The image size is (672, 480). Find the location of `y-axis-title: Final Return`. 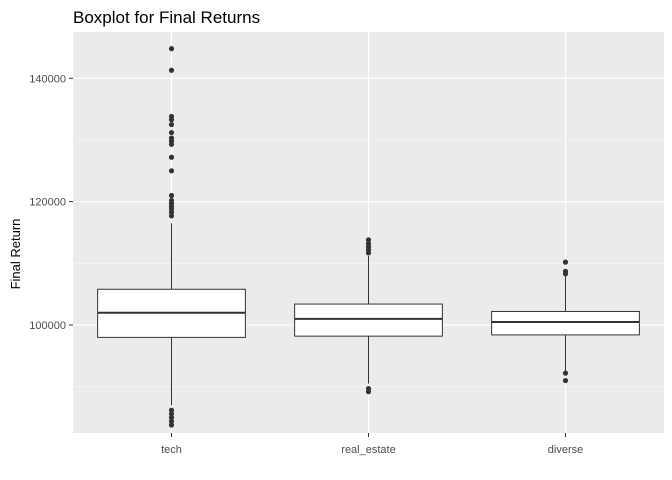

y-axis-title: Final Return is located at coordinates (15, 254).